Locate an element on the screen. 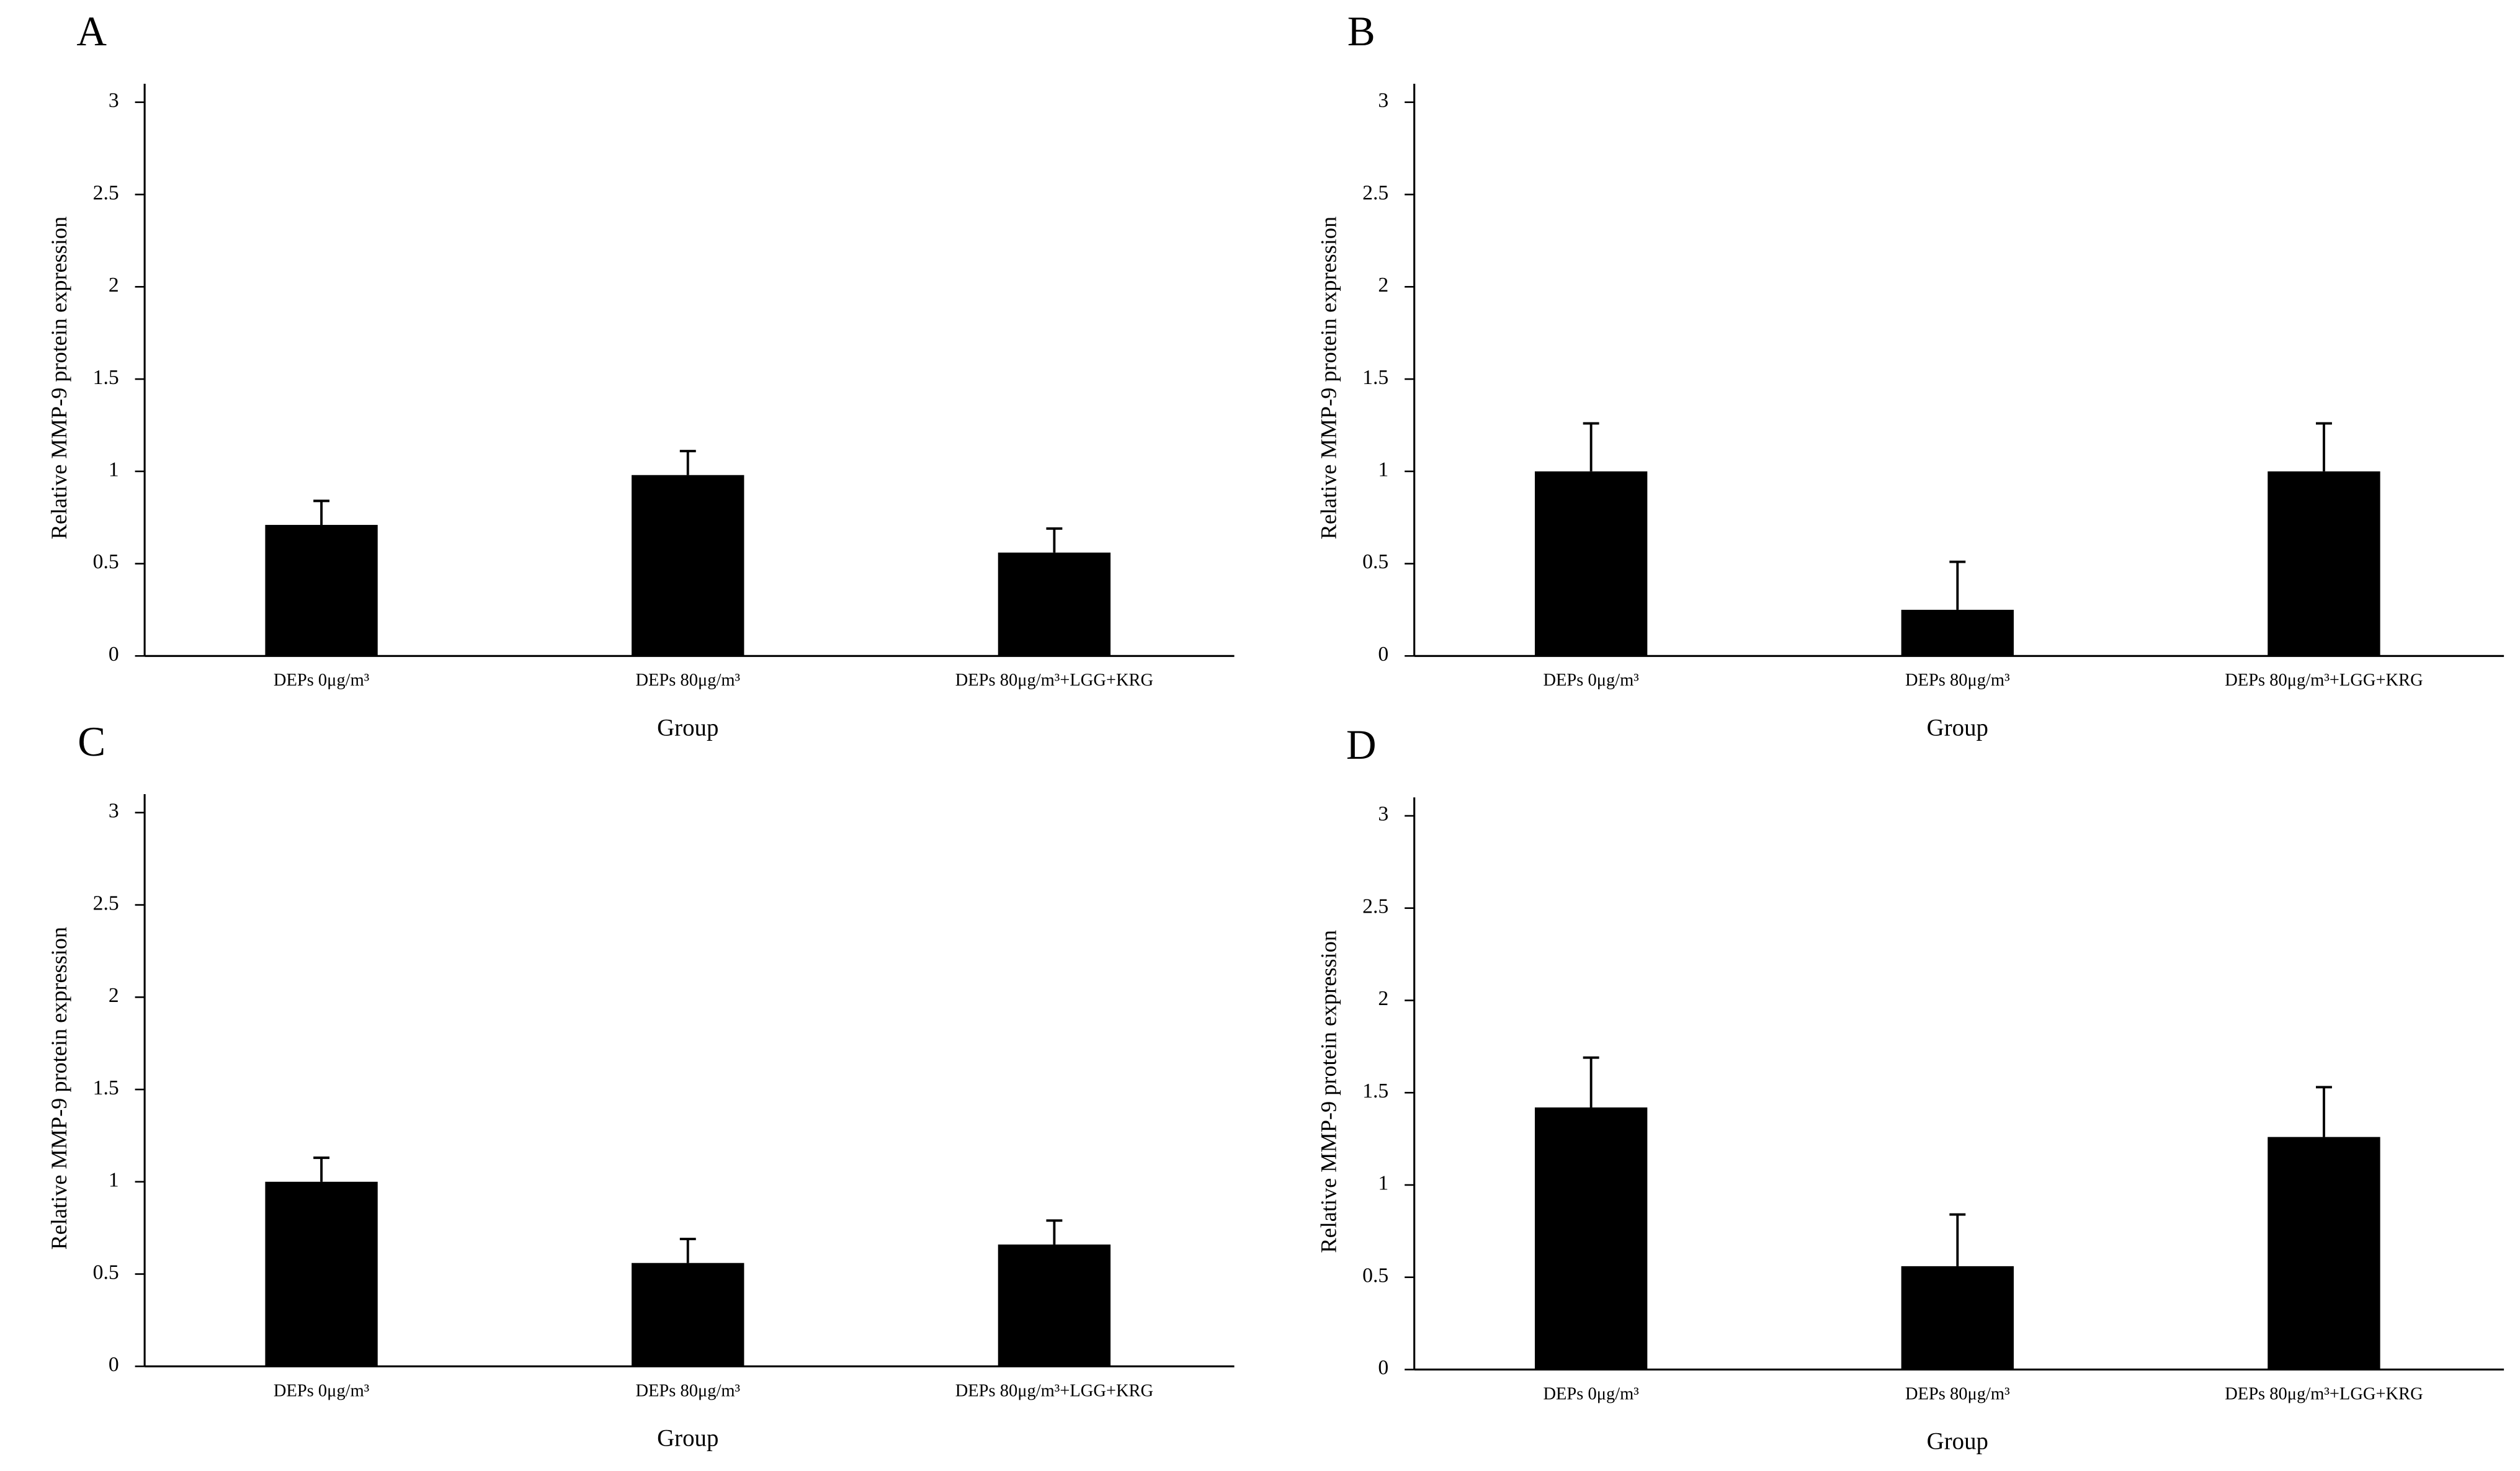 The image size is (2520, 1471). panel-label: A is located at coordinates (91, 31).